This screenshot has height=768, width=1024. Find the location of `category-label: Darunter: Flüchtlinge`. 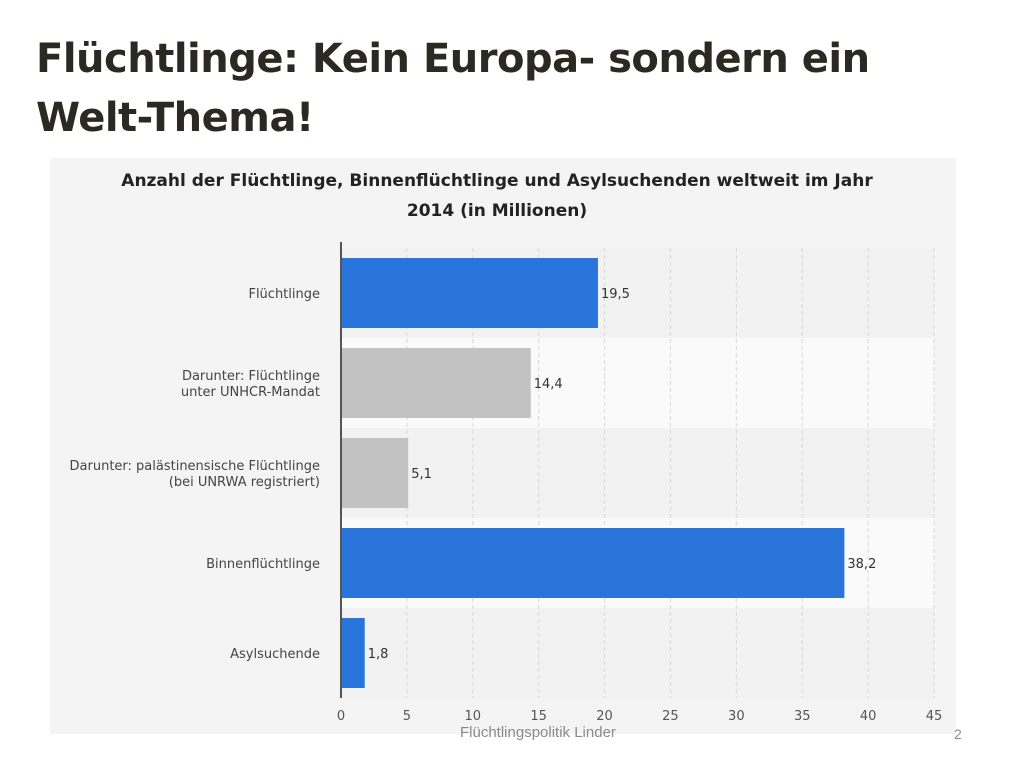

category-label: Darunter: Flüchtlinge is located at coordinates (251, 376).